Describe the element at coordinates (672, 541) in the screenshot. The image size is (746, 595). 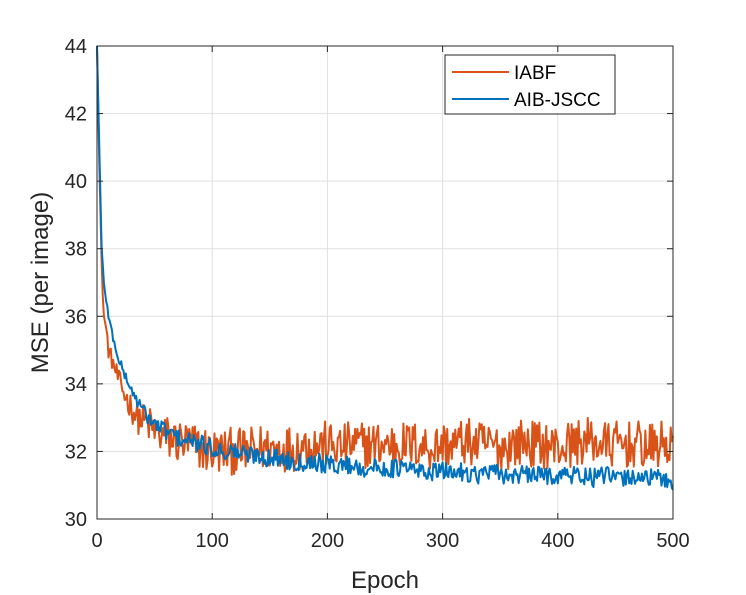
I see `x-tick-label: 500` at that location.